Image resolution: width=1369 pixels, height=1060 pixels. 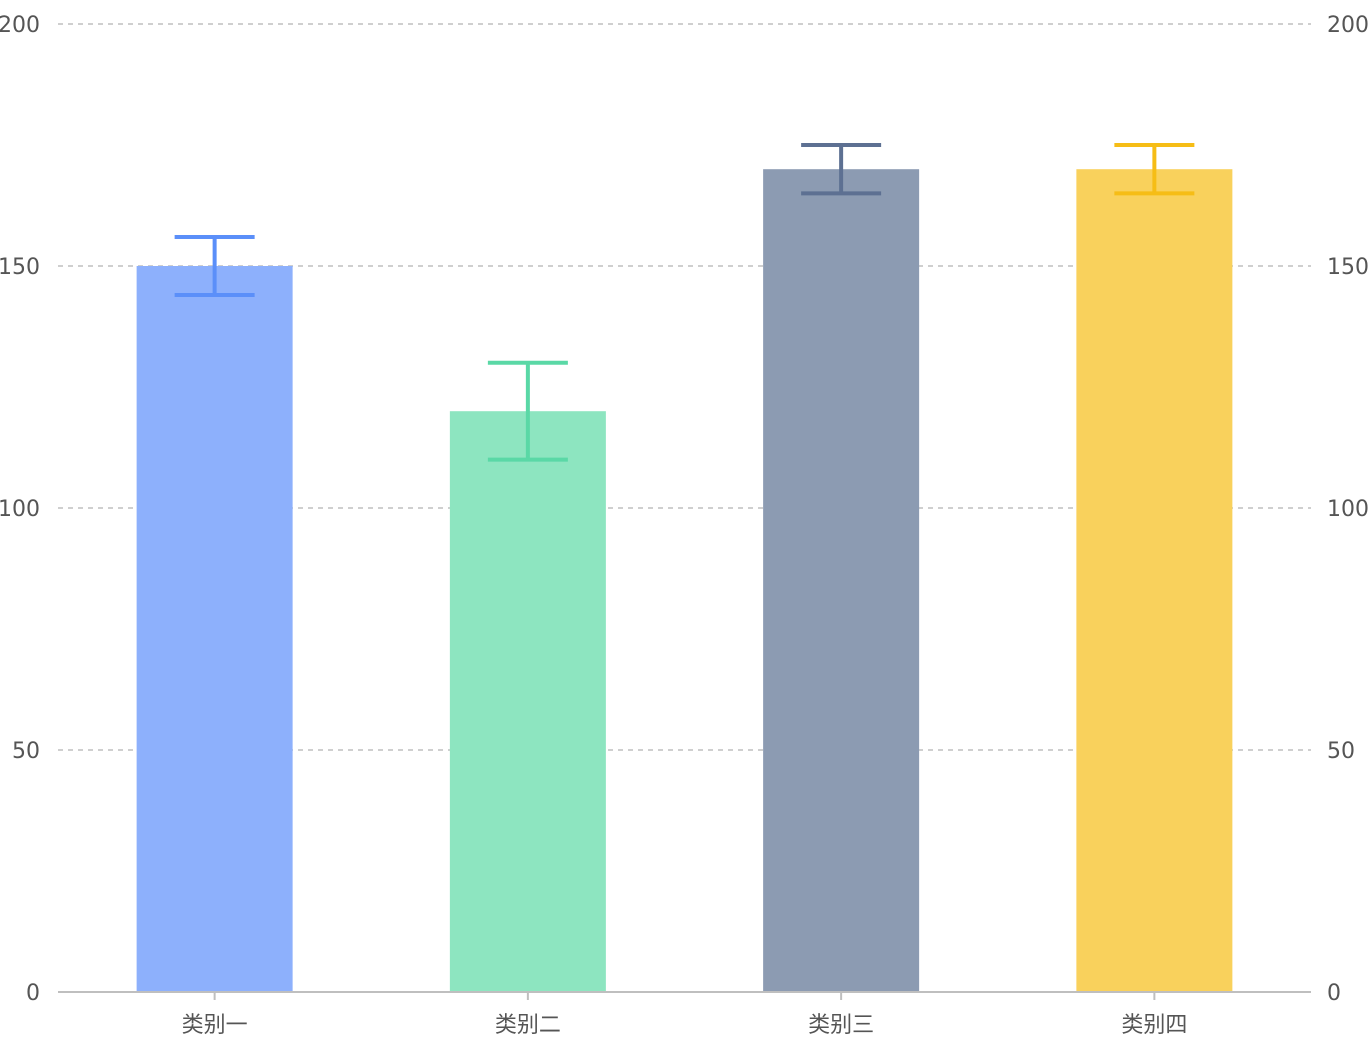 I want to click on right-tick-label: 0, so click(x=1334, y=993).